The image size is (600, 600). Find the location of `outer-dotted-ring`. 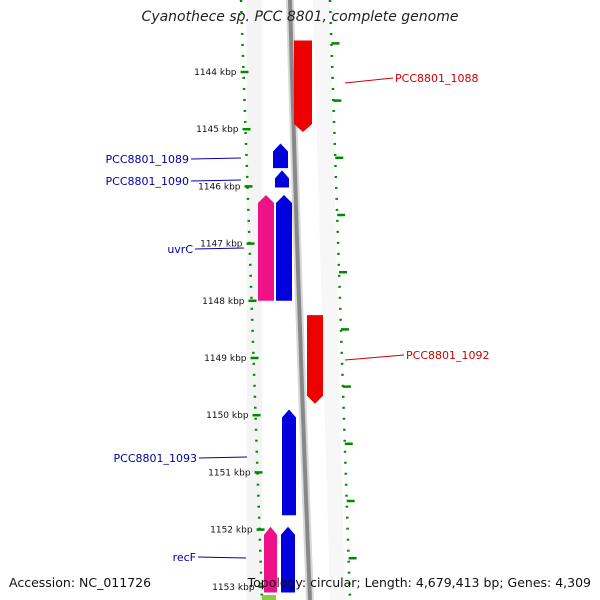

outer-dotted-ring is located at coordinates (340, 300).